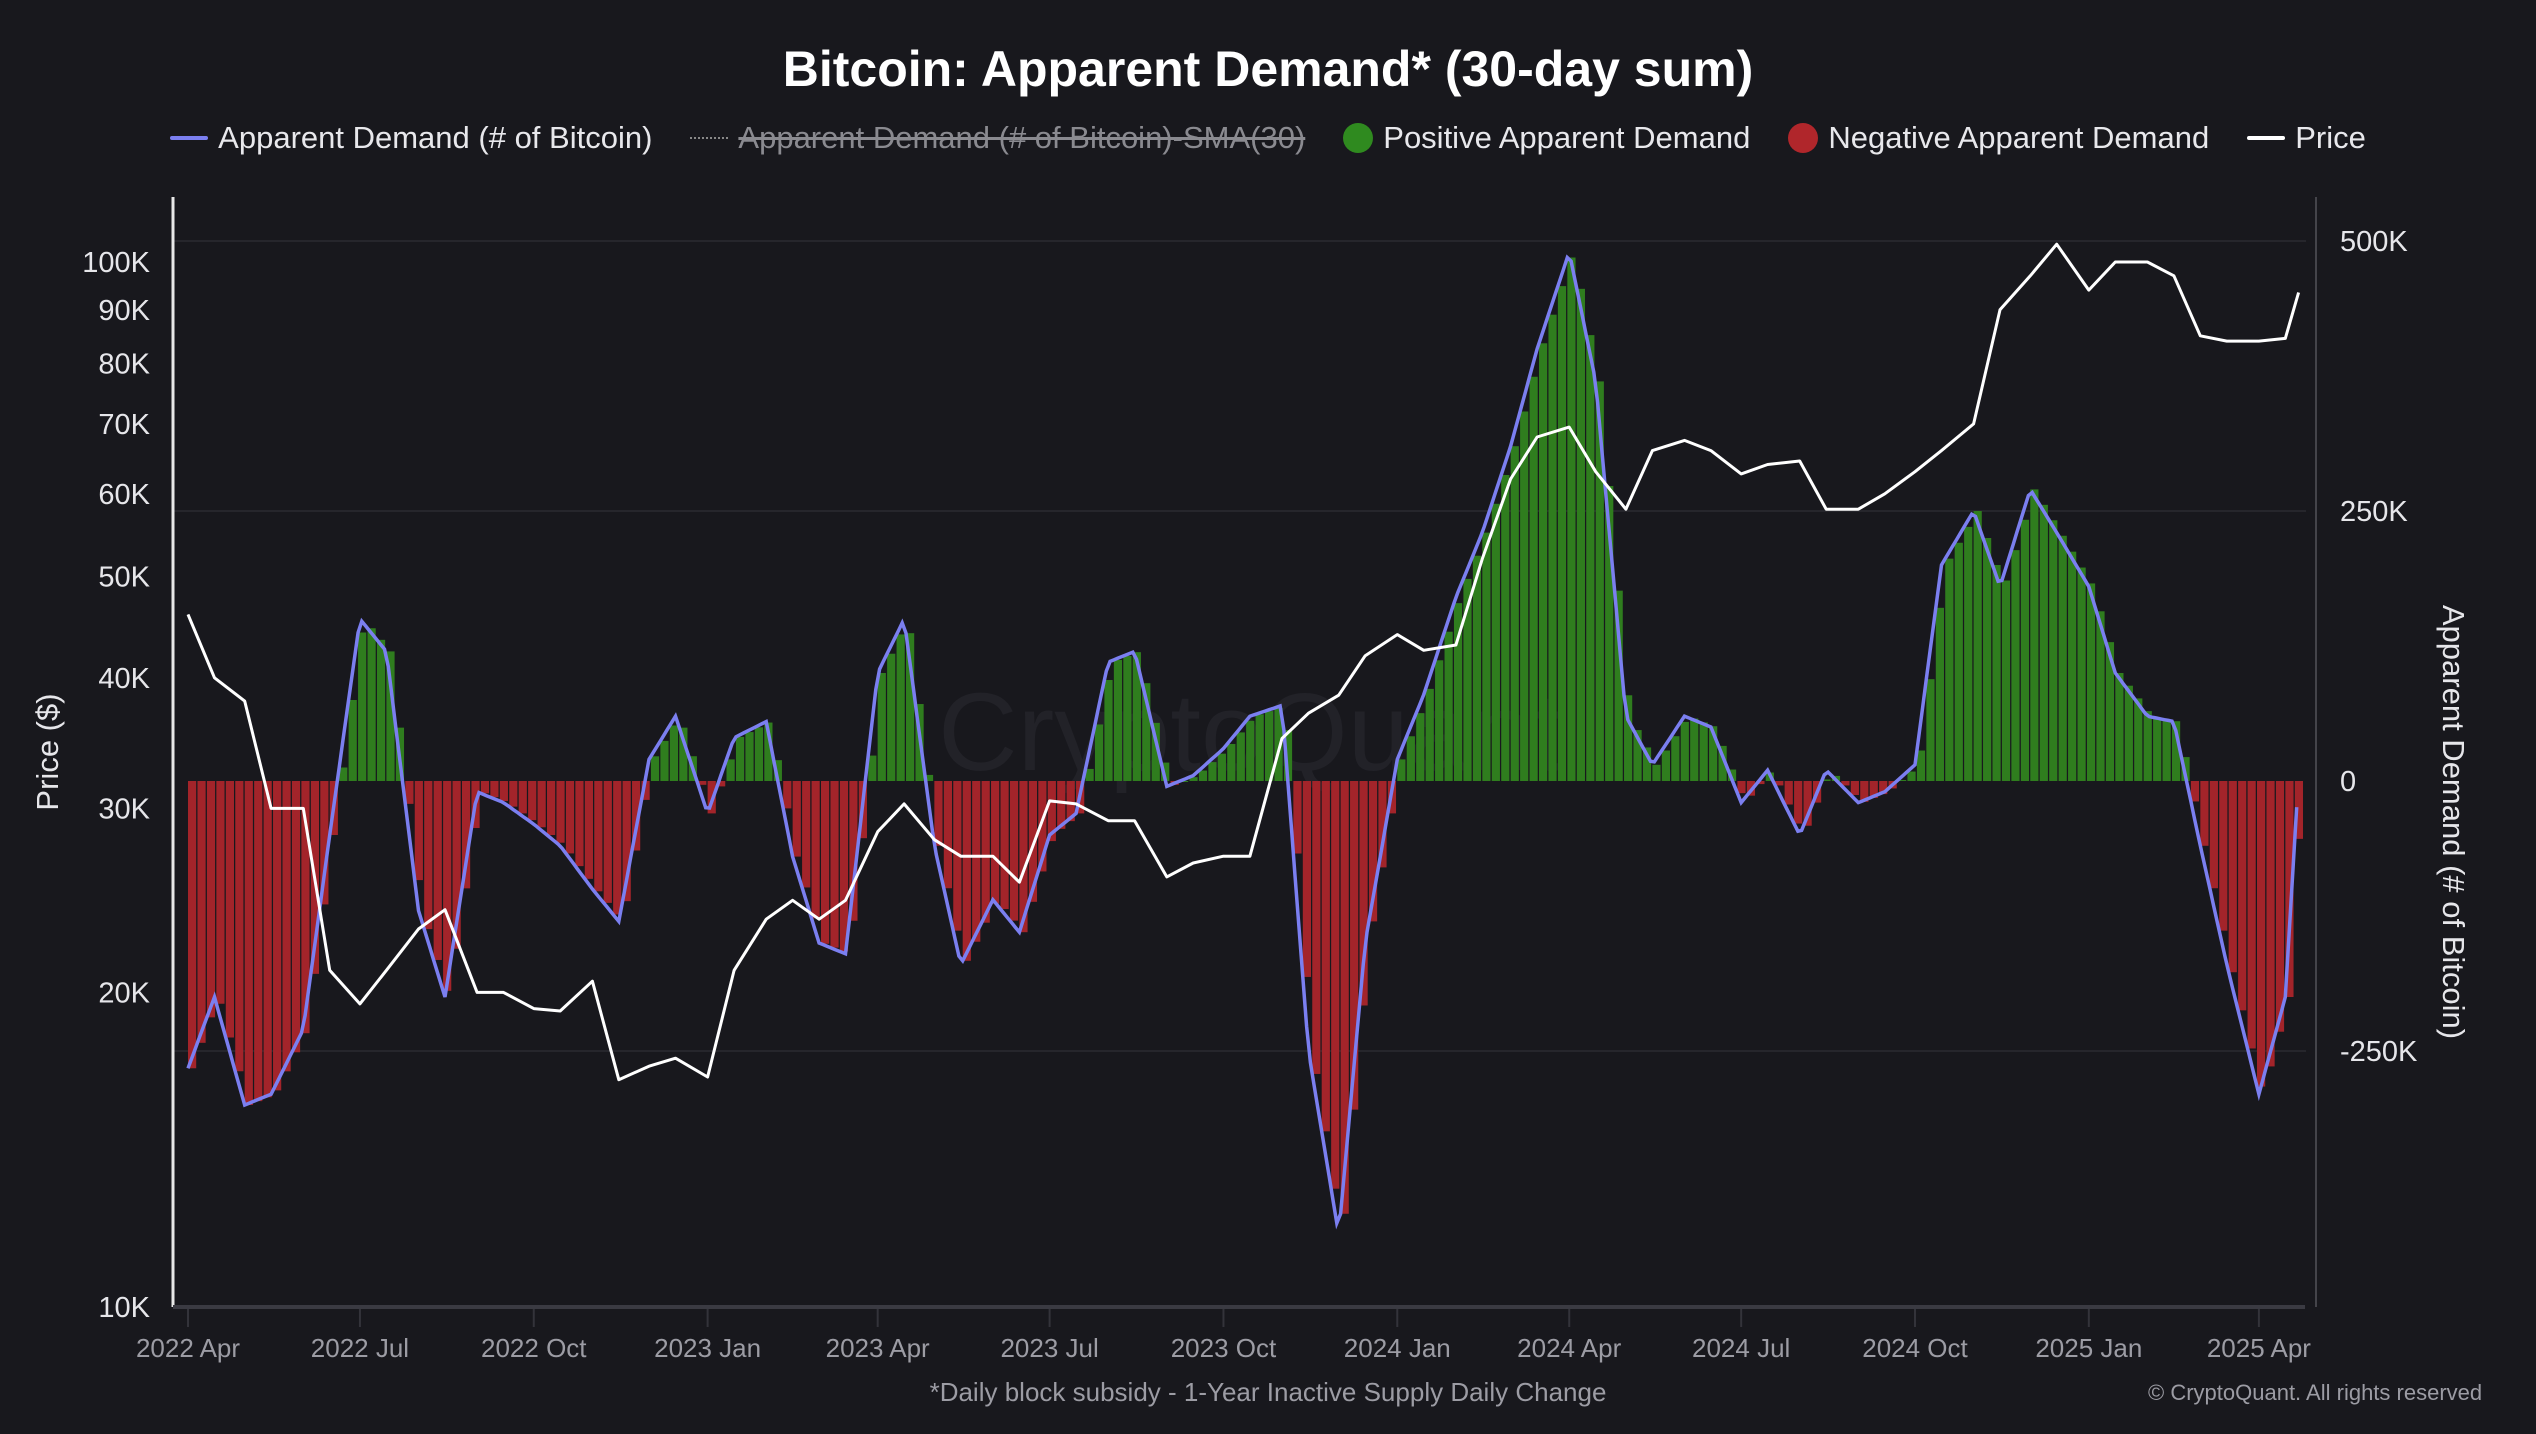 Image resolution: width=2536 pixels, height=1434 pixels. Describe the element at coordinates (360, 1348) in the screenshot. I see `x-tick-label: 2022 Jul` at that location.